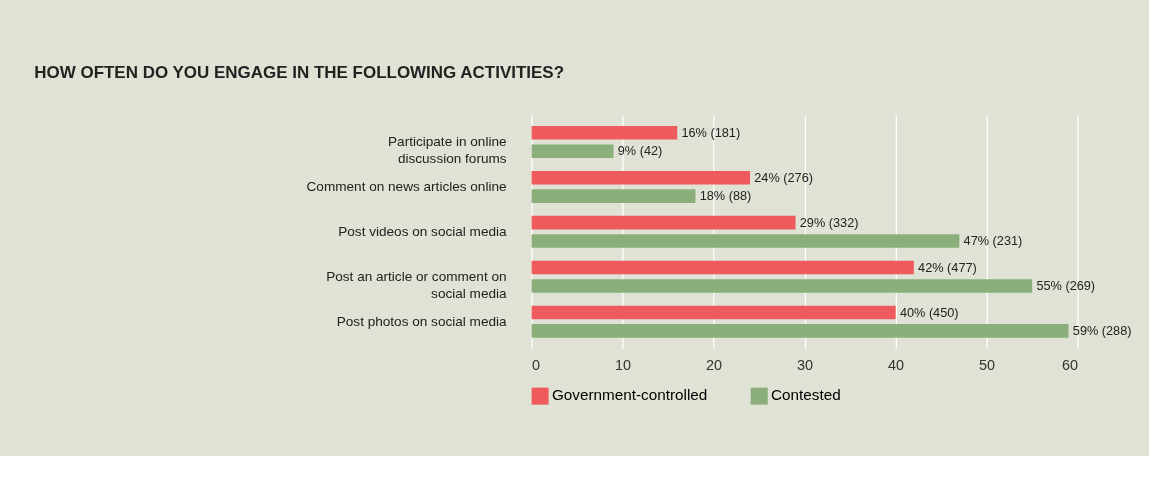 The image size is (1149, 502). I want to click on x-tick-label: 30, so click(805, 365).